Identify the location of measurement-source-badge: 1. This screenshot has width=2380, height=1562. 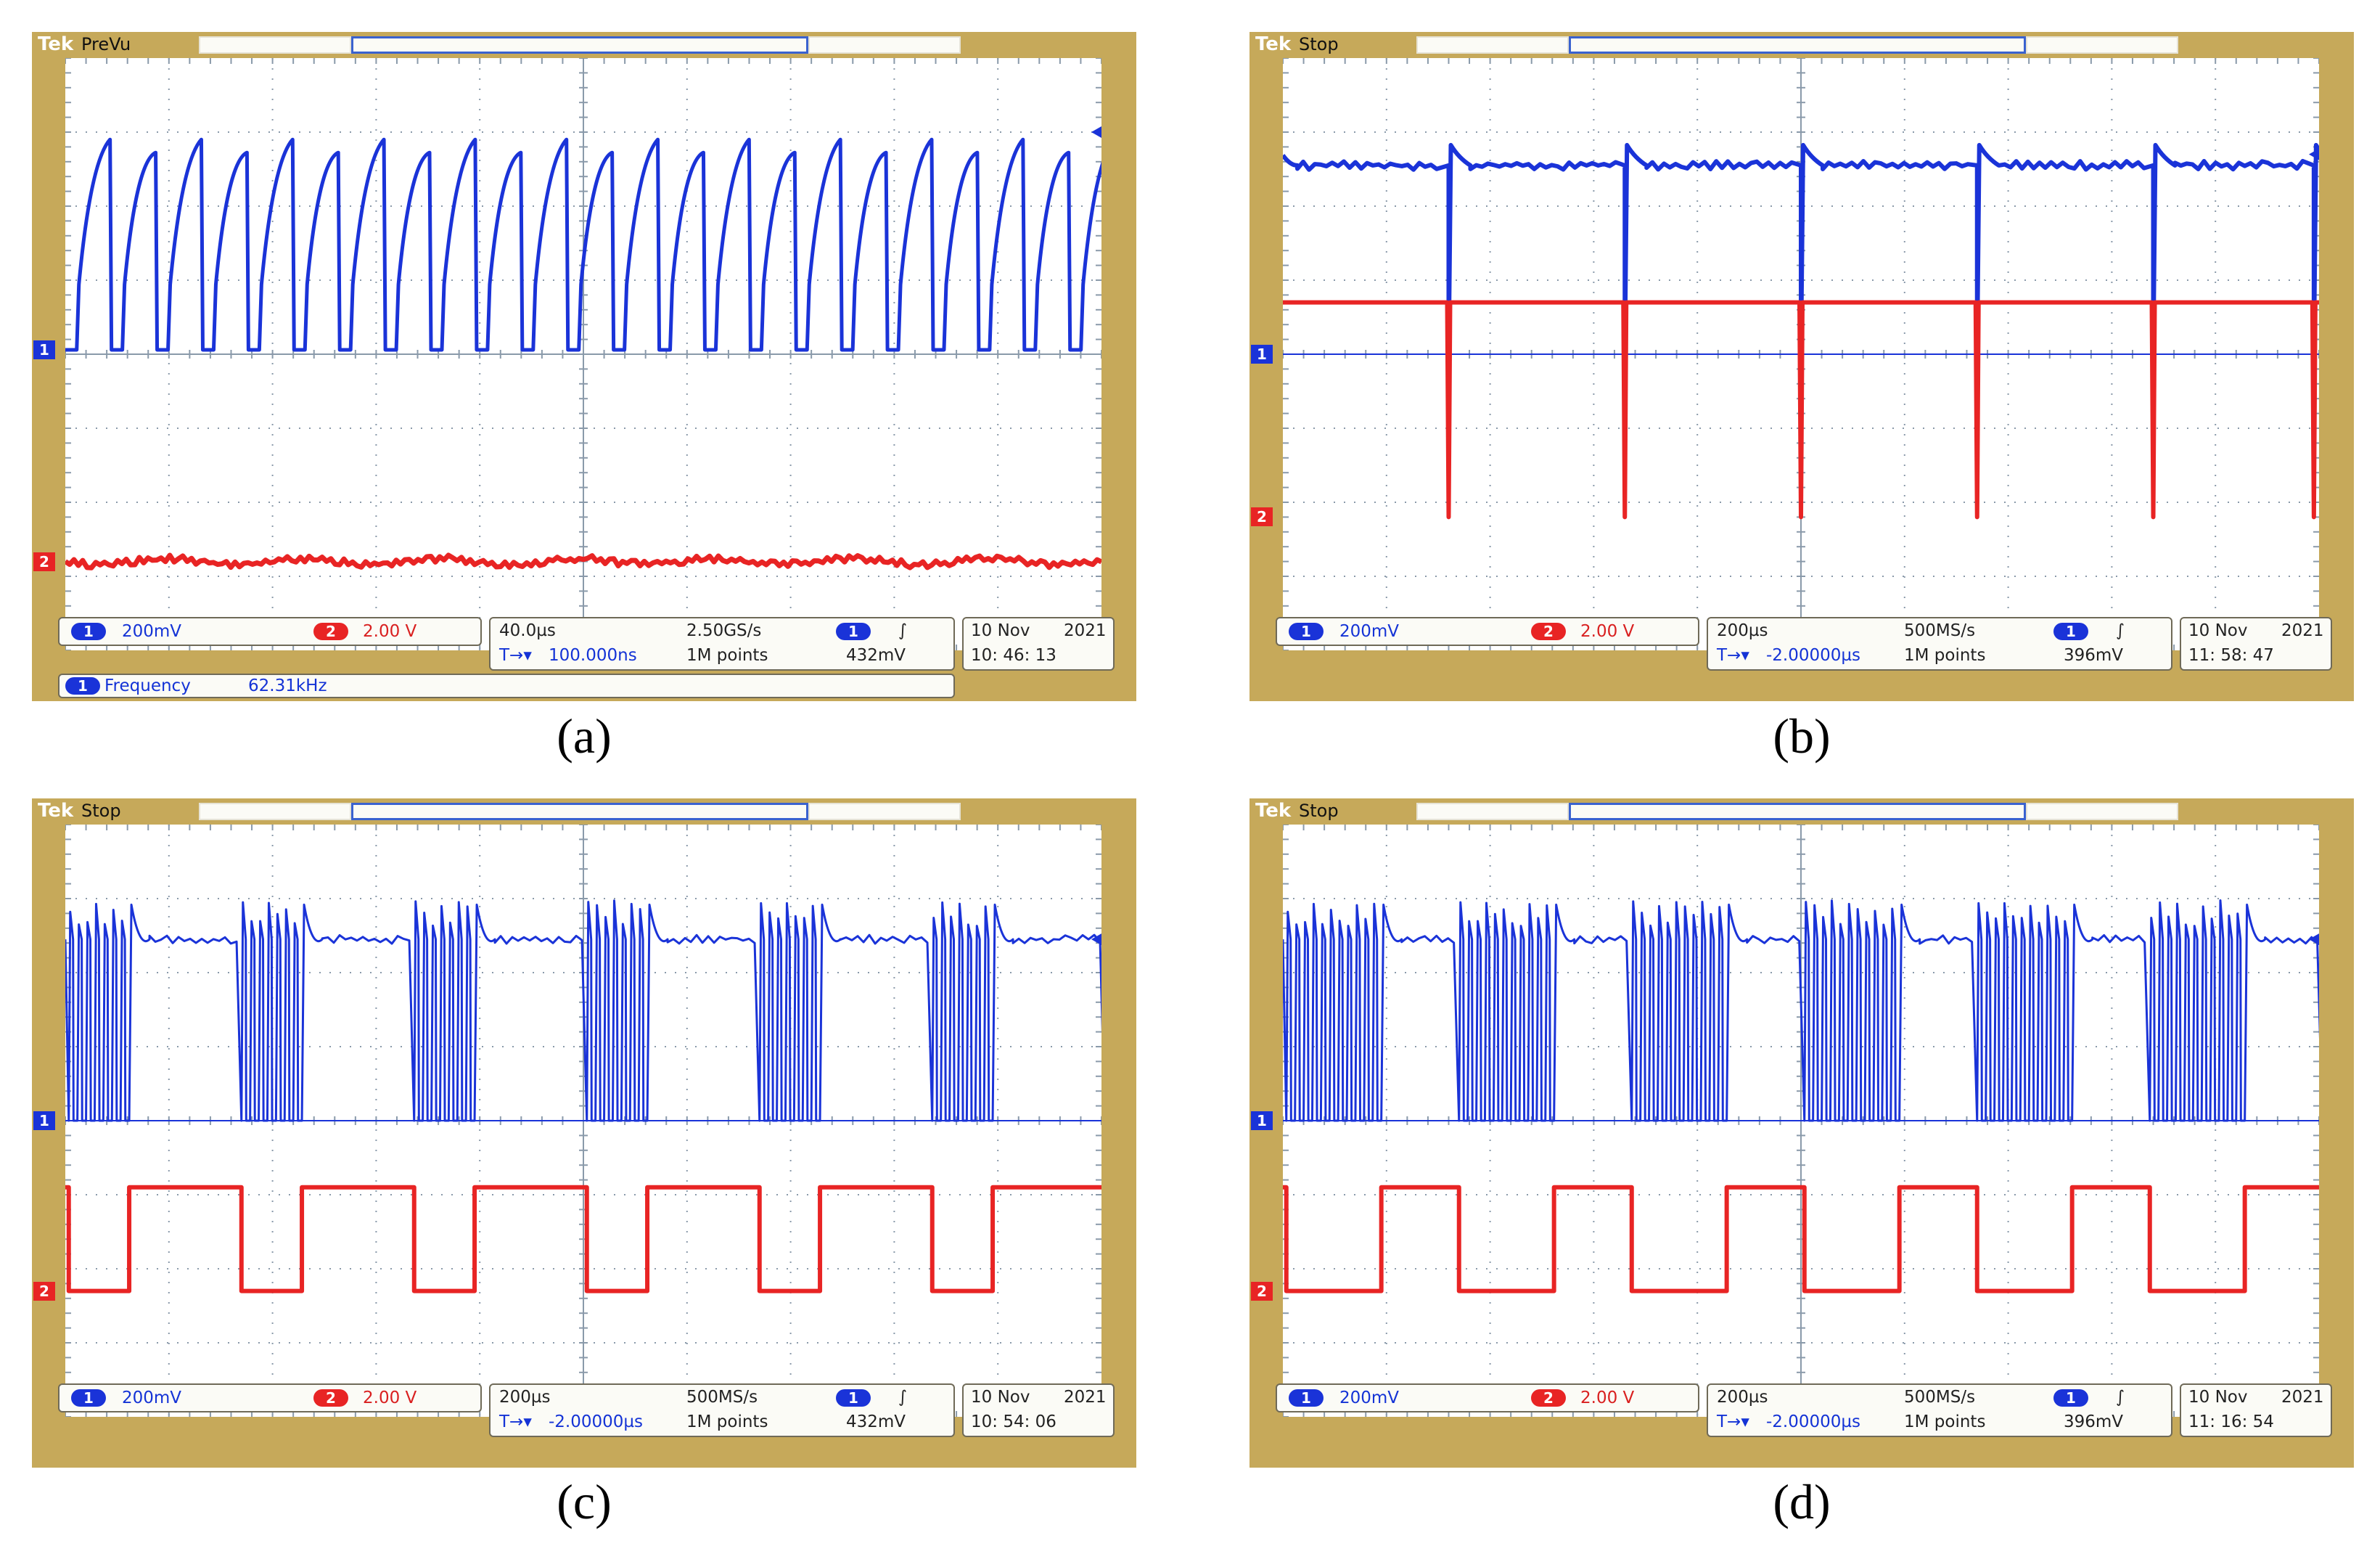
(82, 686).